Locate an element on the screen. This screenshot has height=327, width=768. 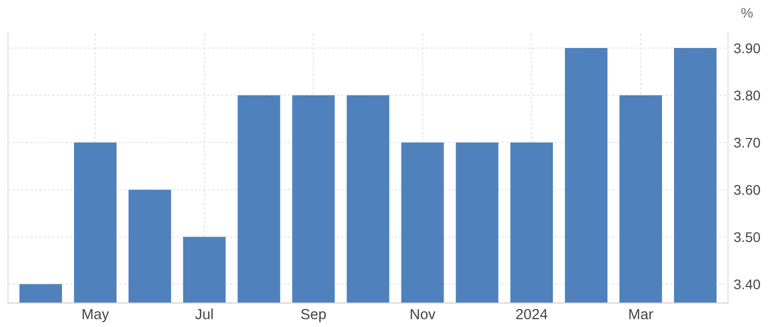
x-tick-label: 2024 is located at coordinates (532, 314).